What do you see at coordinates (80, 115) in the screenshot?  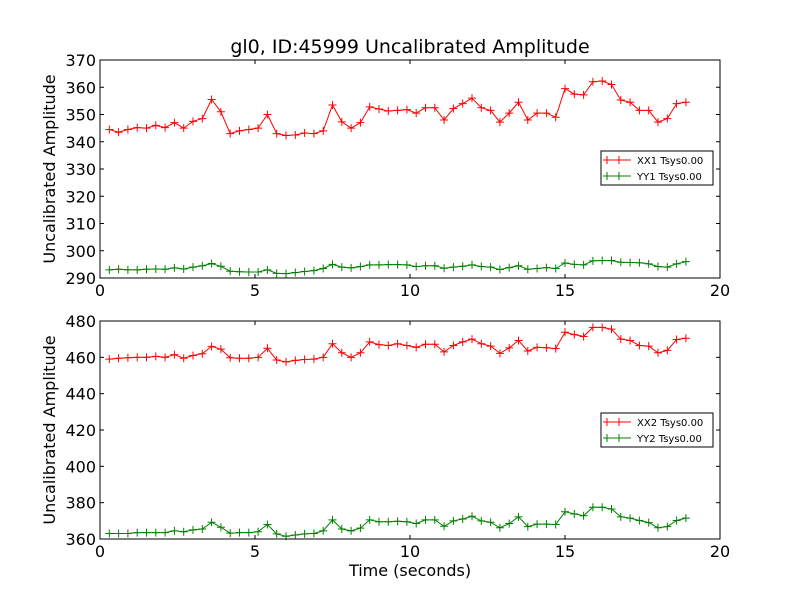 I see `y-tick-label: 350` at bounding box center [80, 115].